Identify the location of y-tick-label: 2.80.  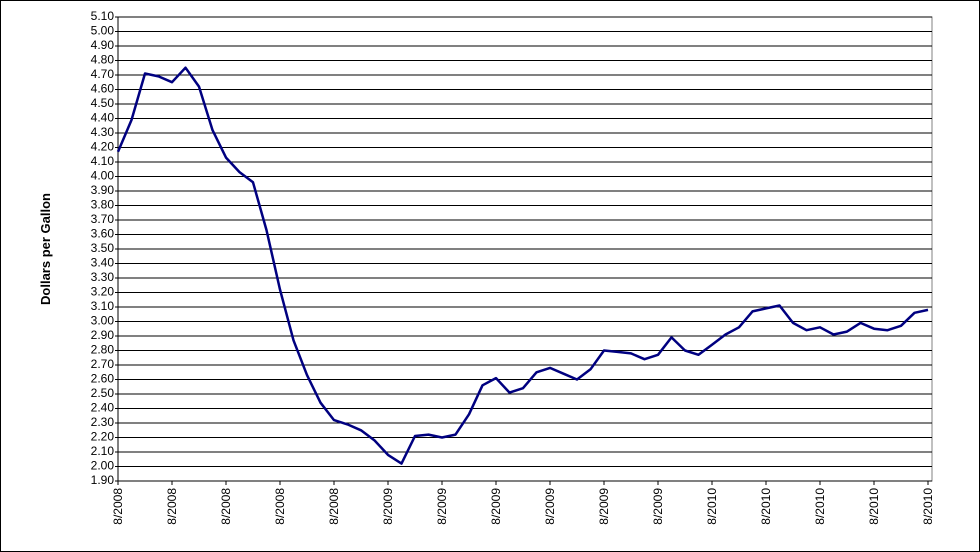
(103, 350).